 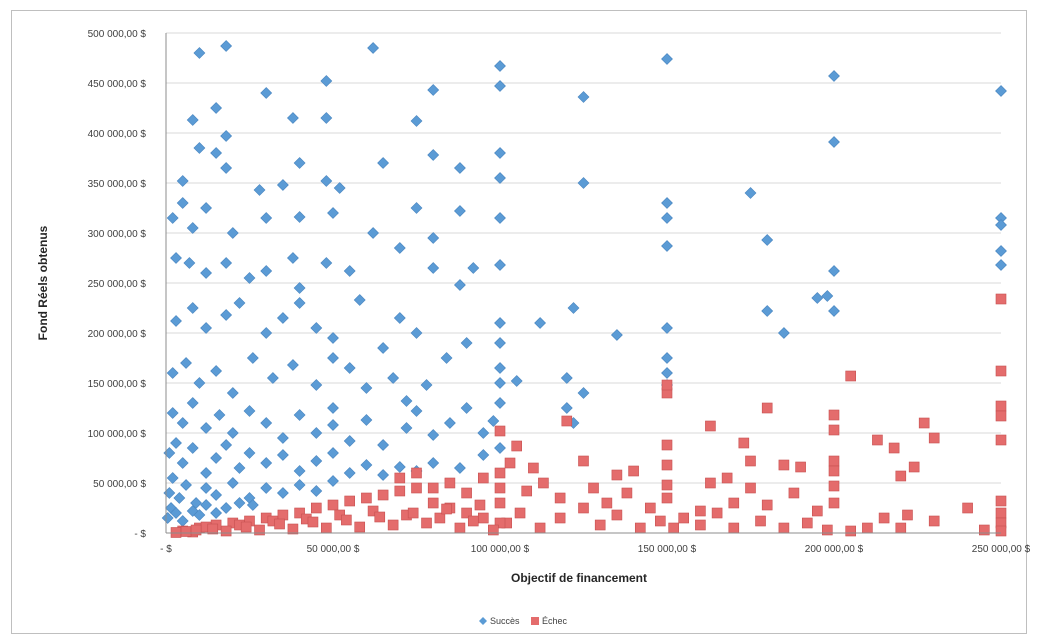 I want to click on y-tick-label: 250 000,00 $, so click(x=117, y=284).